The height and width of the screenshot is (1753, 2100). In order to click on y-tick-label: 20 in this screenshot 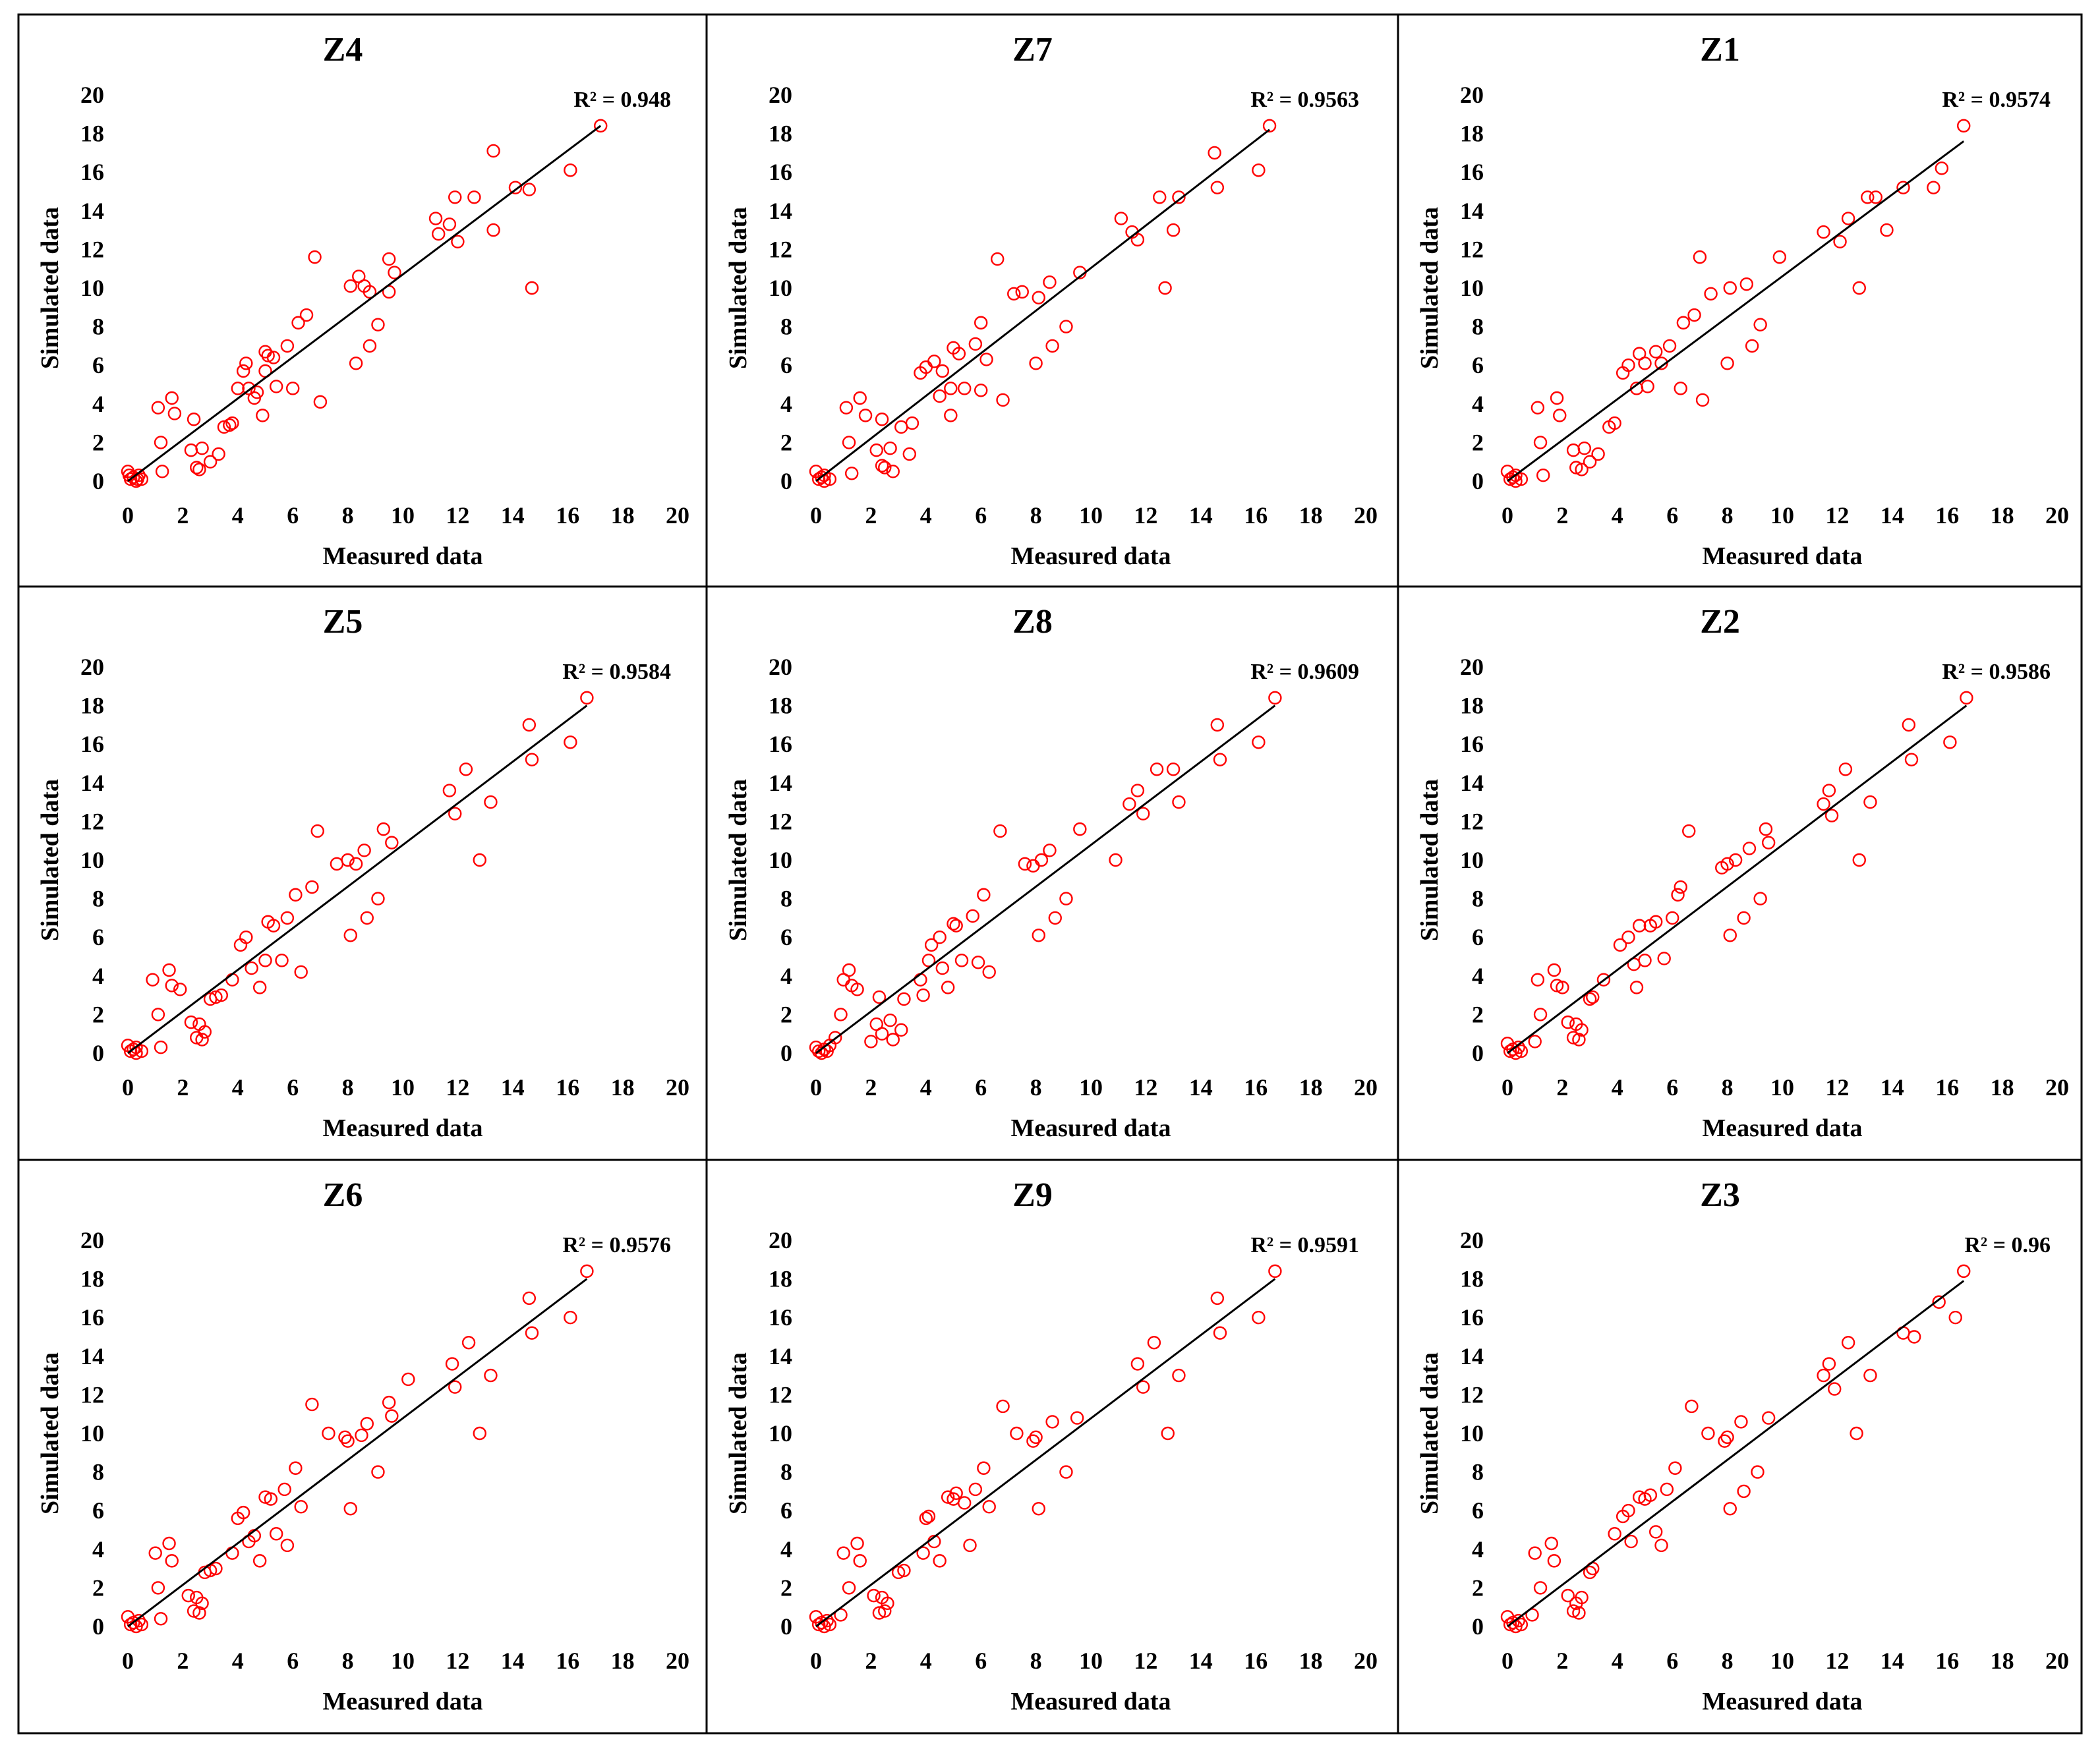, I will do `click(1472, 667)`.